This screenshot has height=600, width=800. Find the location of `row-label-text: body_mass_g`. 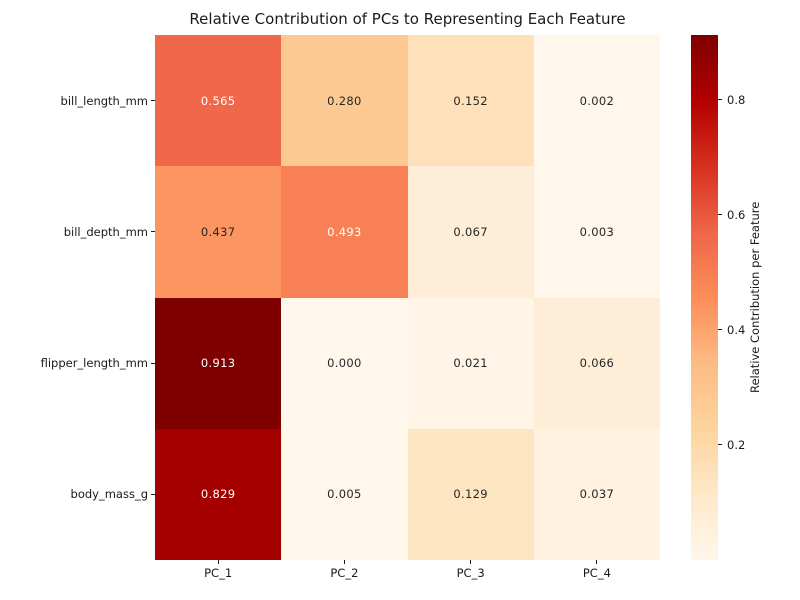

row-label-text: body_mass_g is located at coordinates (109, 494).